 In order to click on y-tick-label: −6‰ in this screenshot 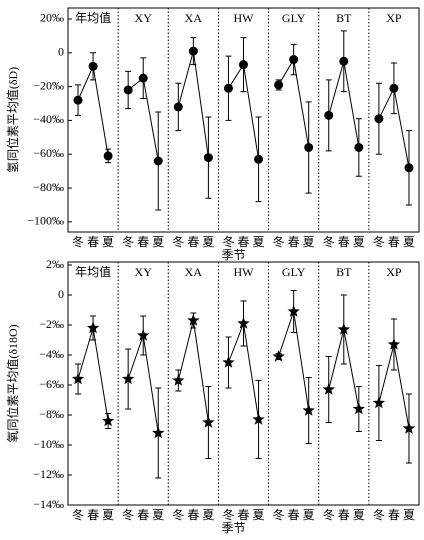, I will do `click(51, 384)`.